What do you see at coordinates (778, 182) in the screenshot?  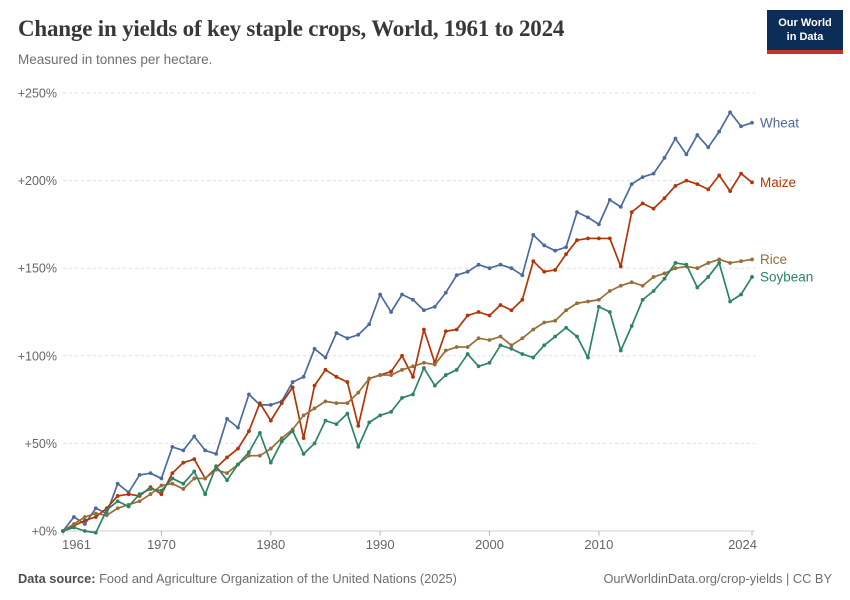 I see `series-label-maize: Maize` at bounding box center [778, 182].